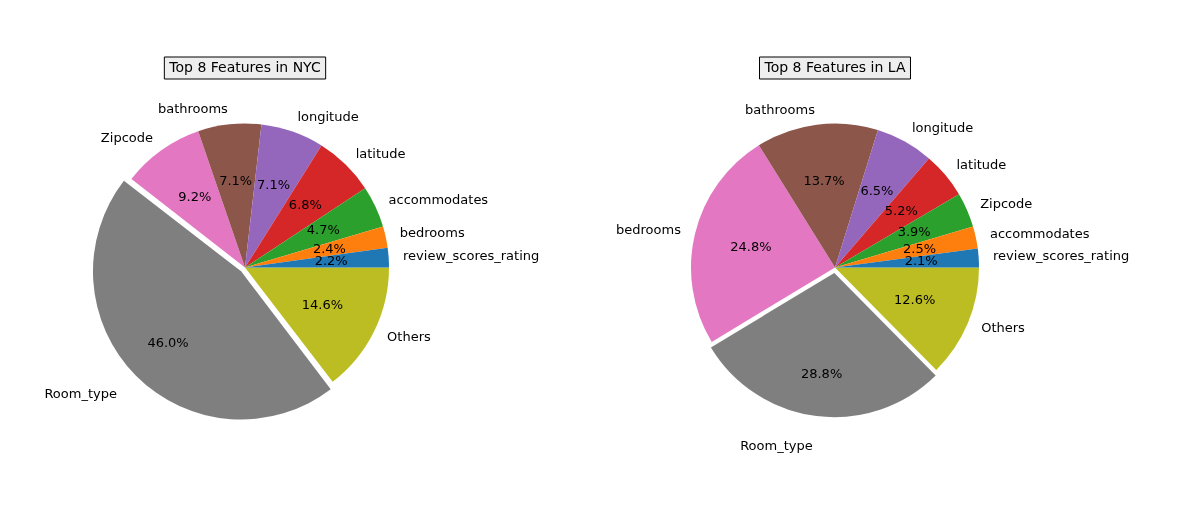 The width and height of the screenshot is (1180, 520). What do you see at coordinates (751, 246) in the screenshot?
I see `data-label: 24.8%` at bounding box center [751, 246].